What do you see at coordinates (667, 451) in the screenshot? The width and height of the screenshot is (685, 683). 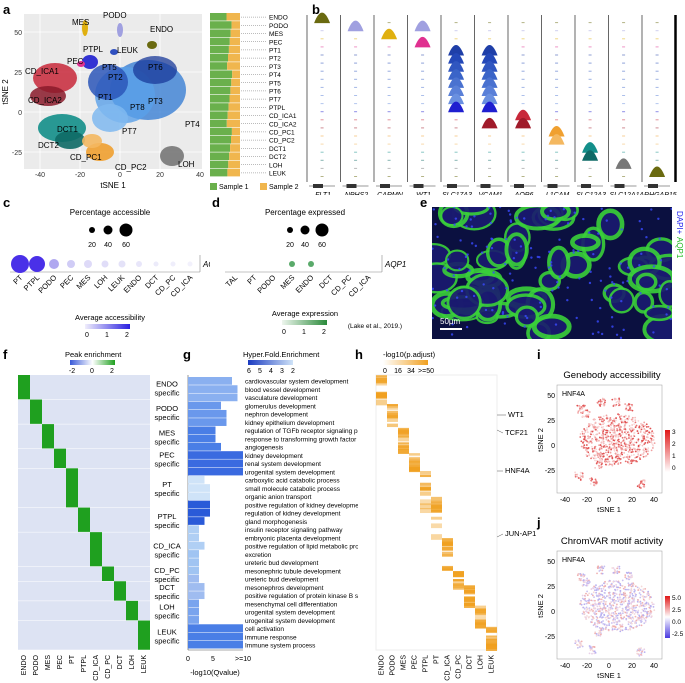 I see `scale-bar-i` at bounding box center [667, 451].